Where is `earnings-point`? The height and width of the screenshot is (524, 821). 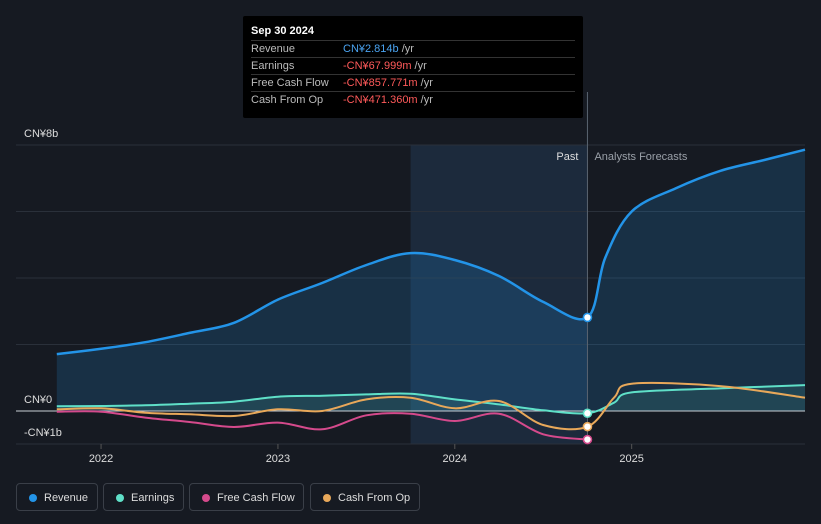
earnings-point is located at coordinates (587, 413).